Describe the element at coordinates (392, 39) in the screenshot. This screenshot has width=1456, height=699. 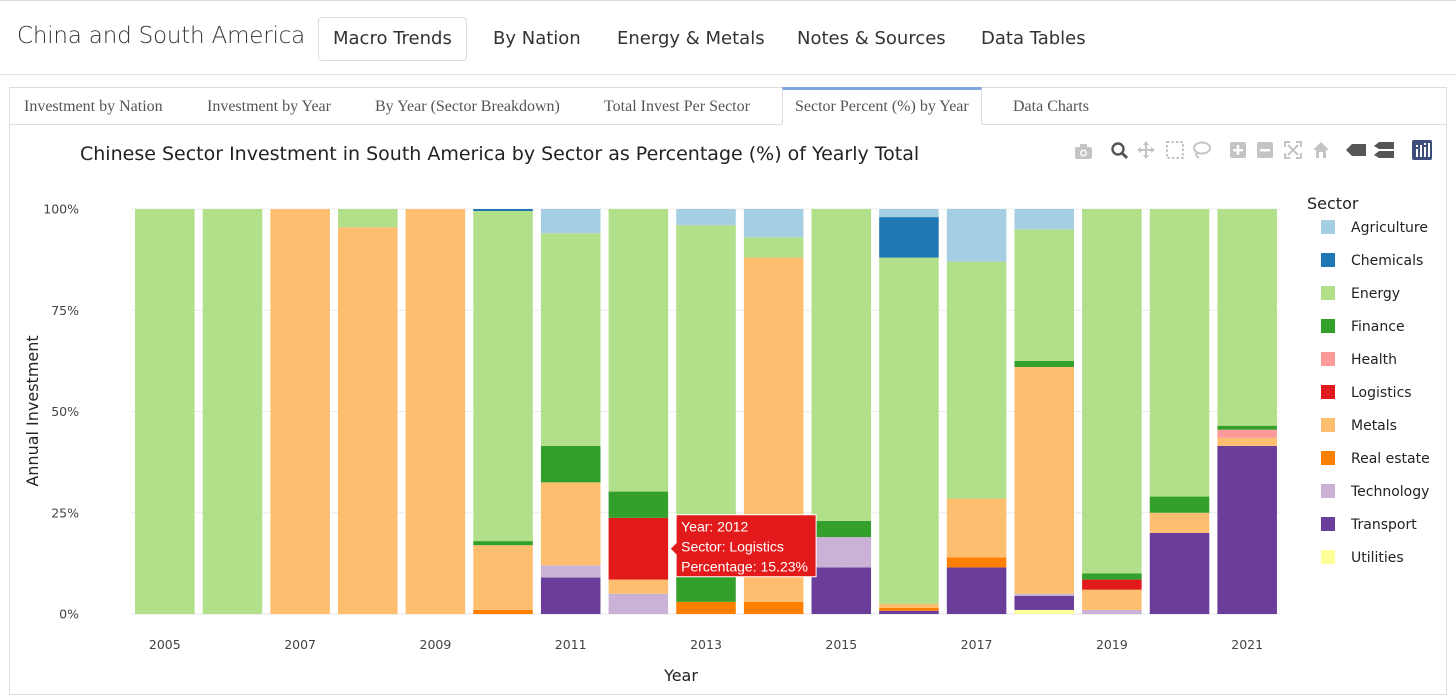
I see `nav-macro-trends: Macro Trends` at that location.